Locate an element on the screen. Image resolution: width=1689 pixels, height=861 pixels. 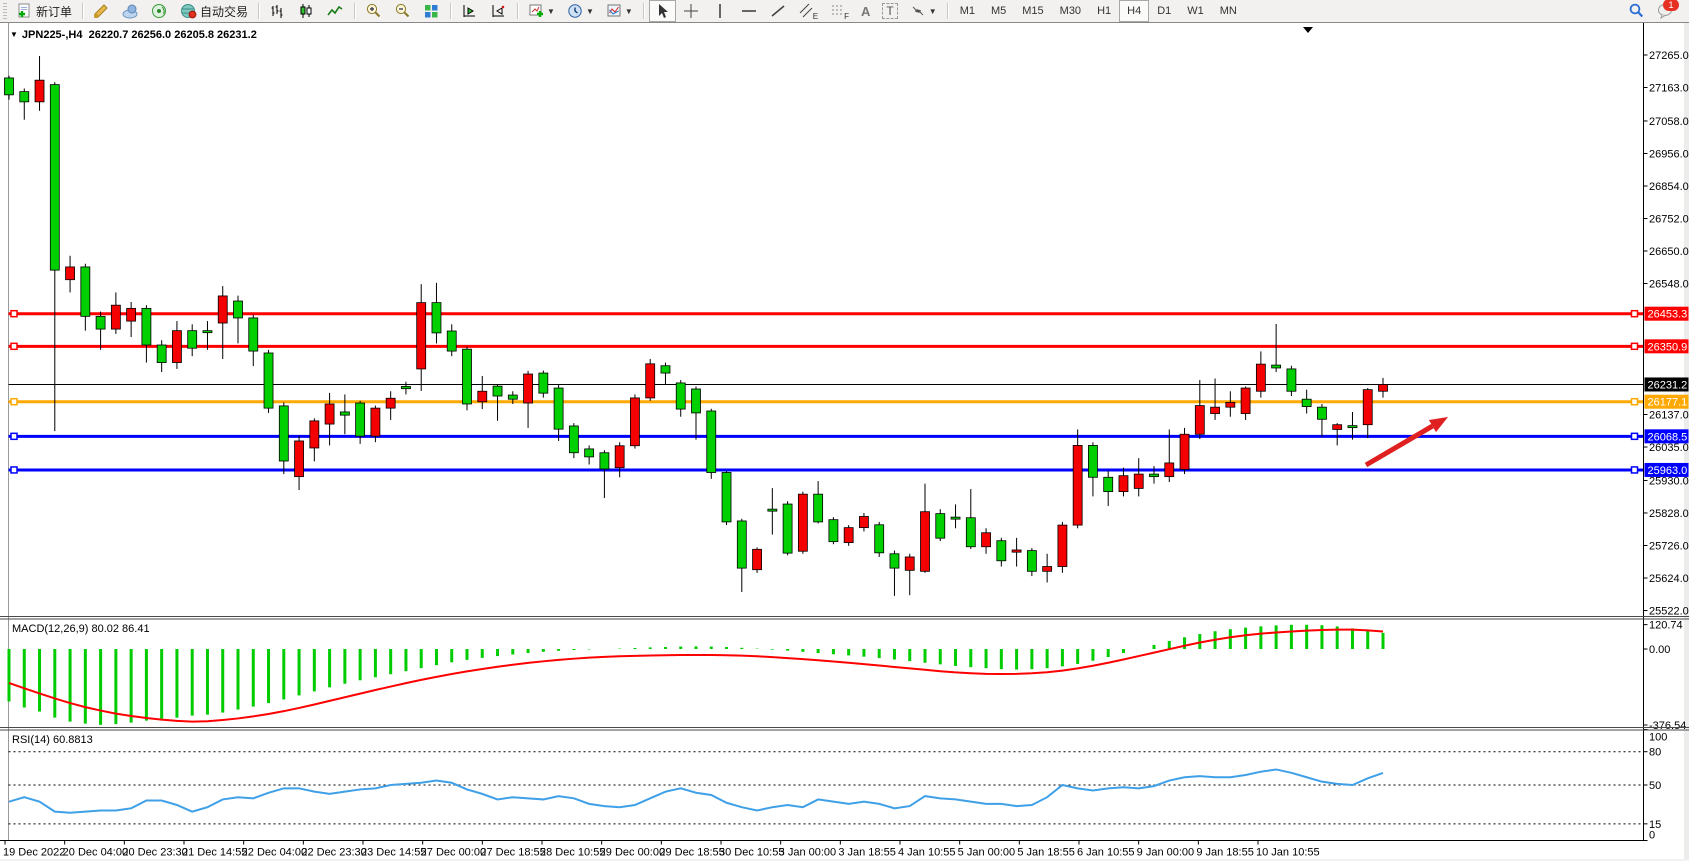
svg-text: 26752.0 is located at coordinates (1669, 219).